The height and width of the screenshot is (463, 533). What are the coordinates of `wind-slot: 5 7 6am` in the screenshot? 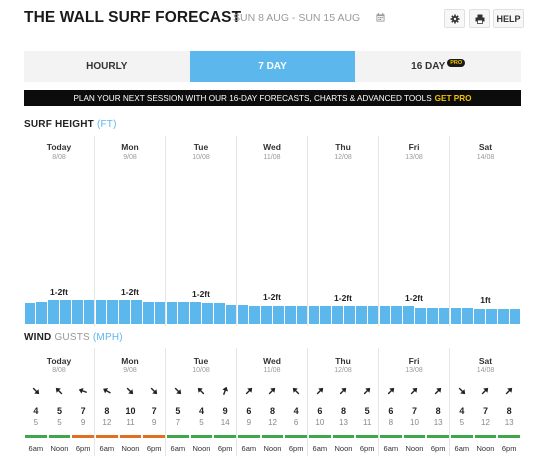 It's located at (178, 402).